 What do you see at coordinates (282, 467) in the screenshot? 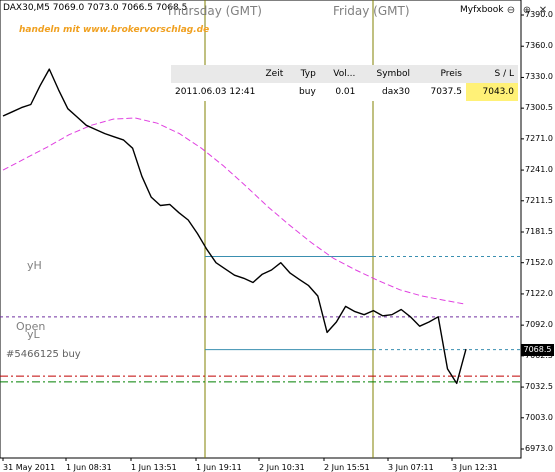
I see `x-tick-label: 2 Jun 10:31` at bounding box center [282, 467].